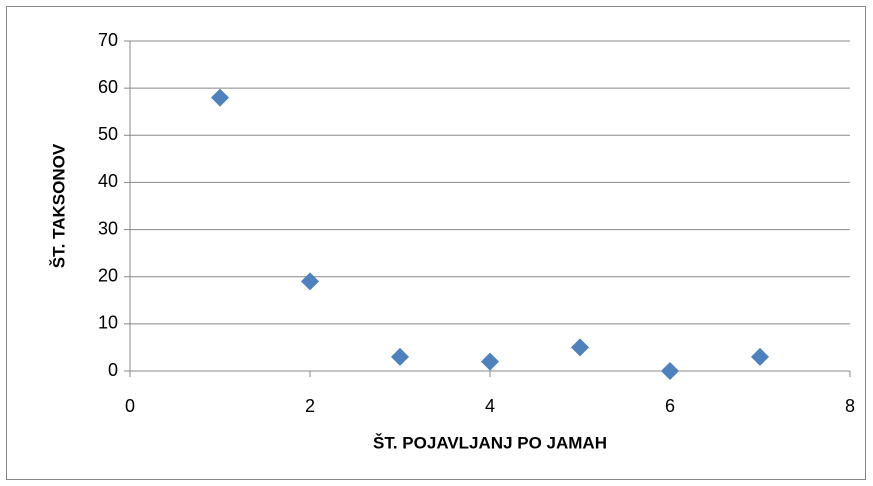  What do you see at coordinates (108, 275) in the screenshot?
I see `y-tick-label: 20` at bounding box center [108, 275].